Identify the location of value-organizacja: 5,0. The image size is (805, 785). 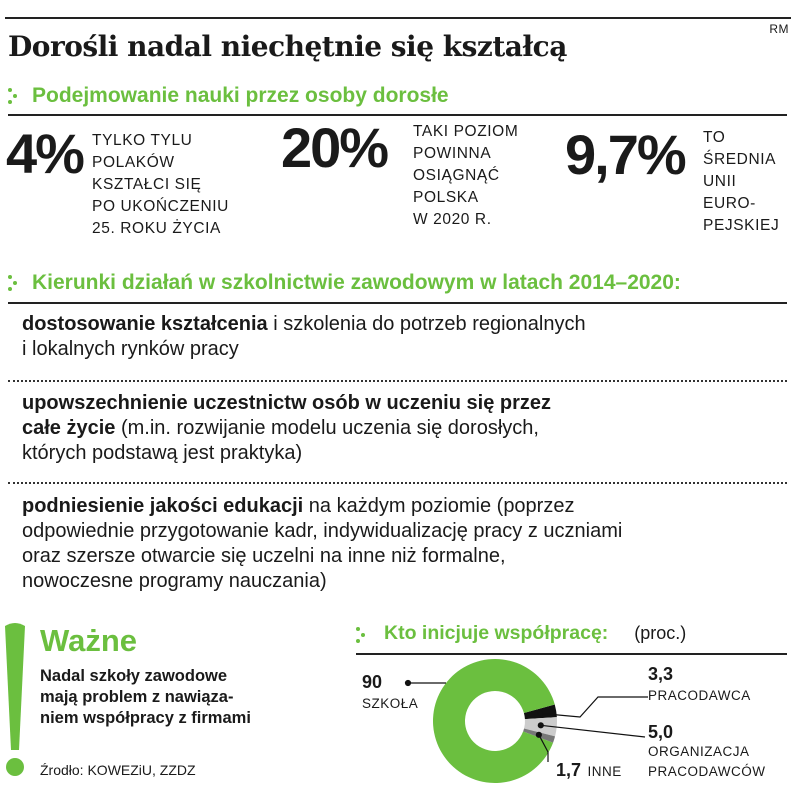
(661, 732).